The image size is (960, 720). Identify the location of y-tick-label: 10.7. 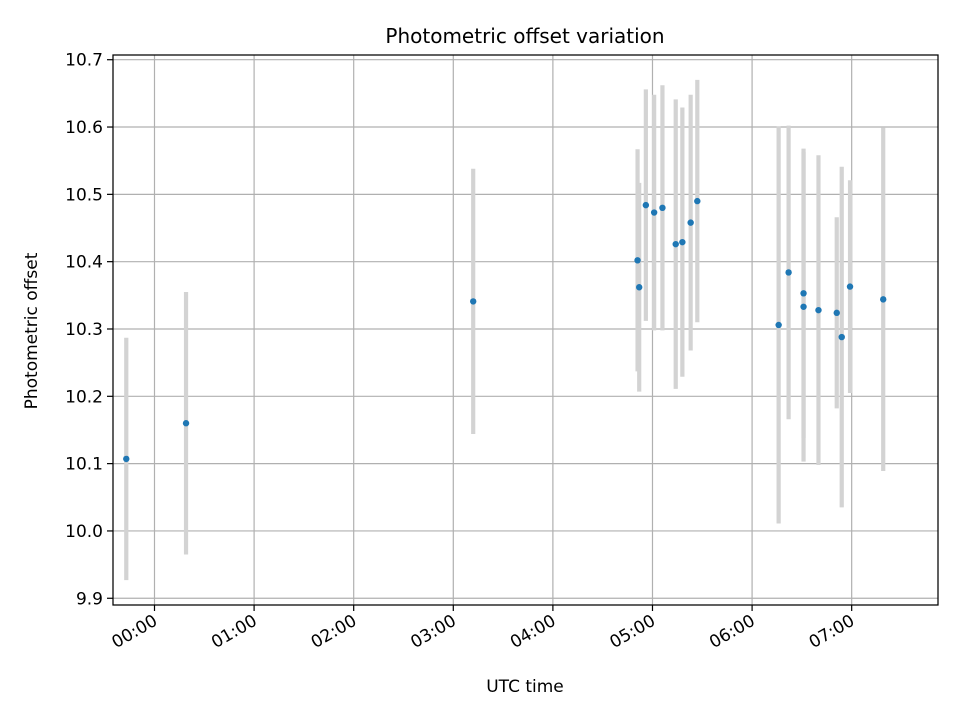
(84, 61).